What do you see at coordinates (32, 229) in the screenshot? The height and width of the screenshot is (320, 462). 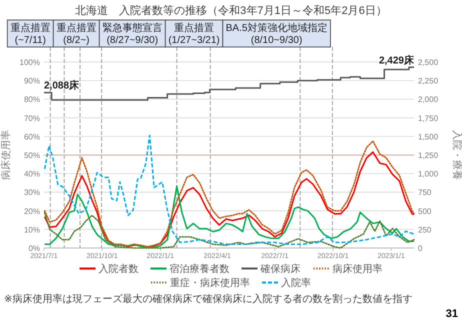 I see `y-tick-label: 10%` at bounding box center [32, 229].